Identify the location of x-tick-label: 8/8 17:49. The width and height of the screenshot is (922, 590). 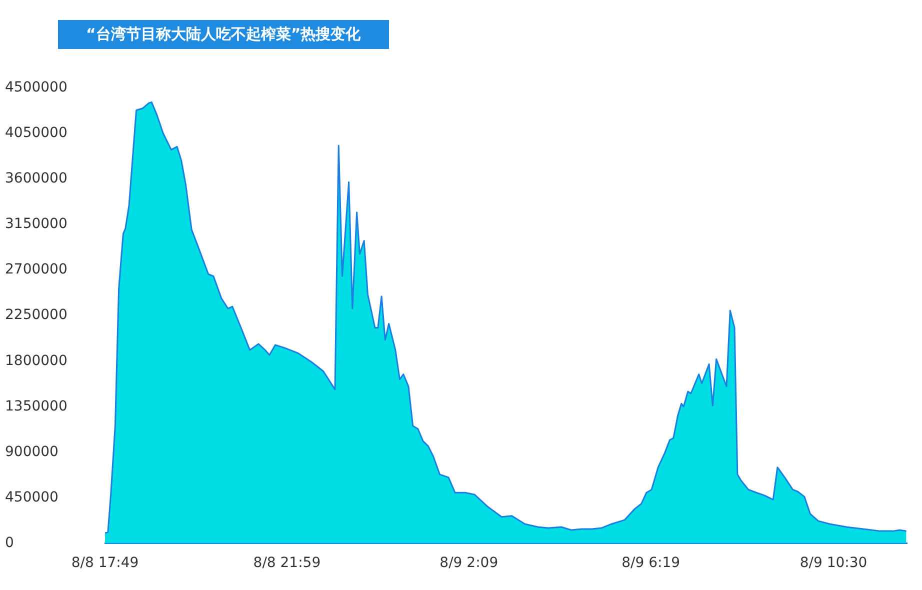
(105, 563).